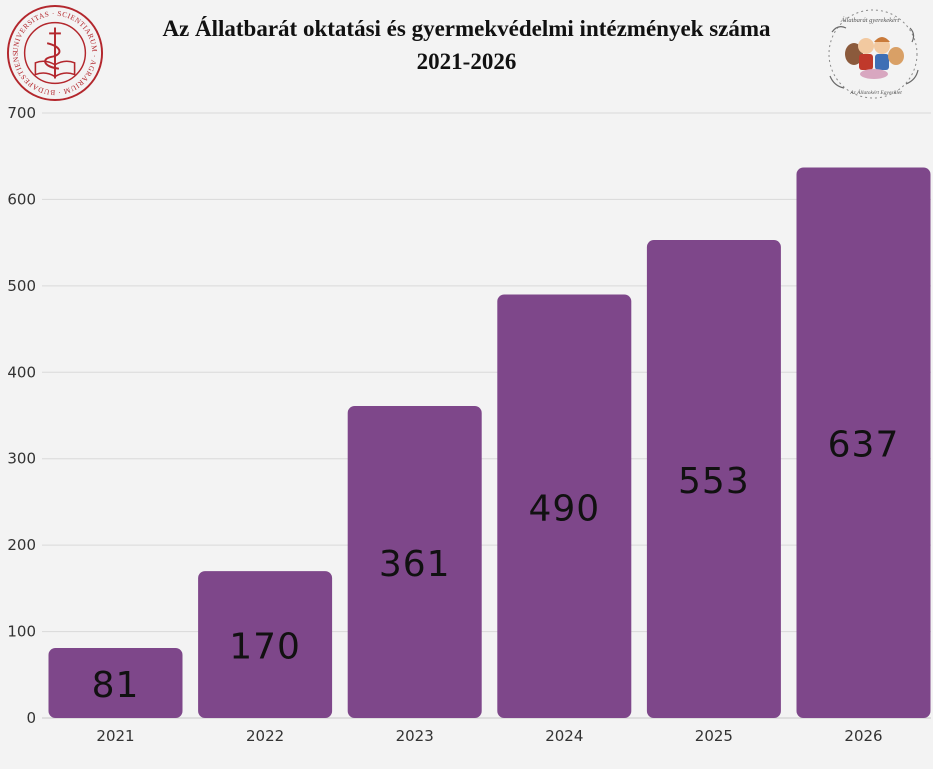 The image size is (933, 769). I want to click on y-axis: 0 100 200 300 400 500 600 700, so click(21, 415).